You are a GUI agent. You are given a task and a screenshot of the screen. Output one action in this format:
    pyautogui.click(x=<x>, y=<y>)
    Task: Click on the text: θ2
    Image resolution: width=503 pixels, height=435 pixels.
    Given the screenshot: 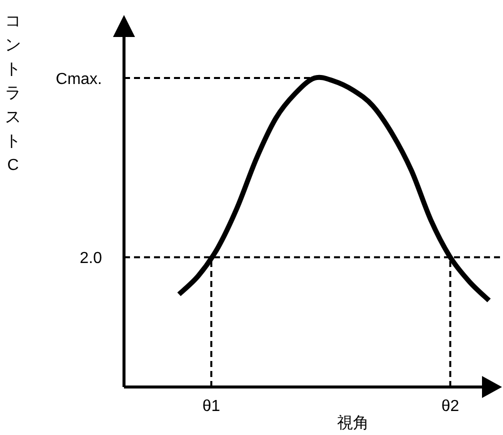 What is the action you would take?
    pyautogui.click(x=450, y=406)
    